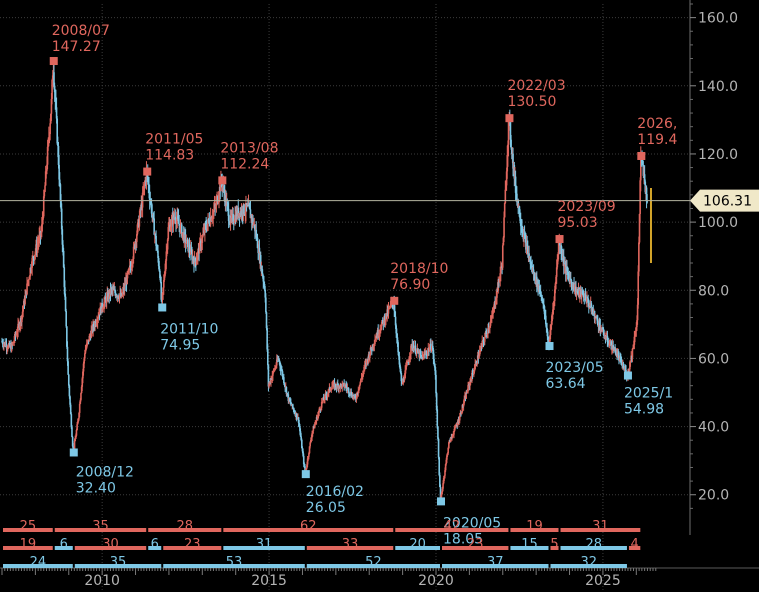 This screenshot has height=592, width=759. Describe the element at coordinates (495, 562) in the screenshot. I see `count-bar-label: 37` at that location.